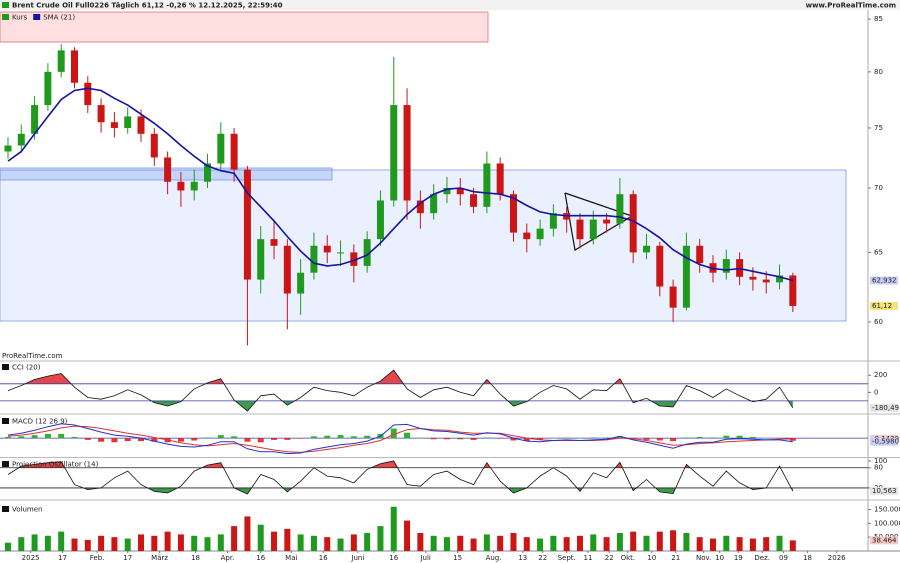 Image resolution: width=900 pixels, height=563 pixels. I want to click on x-tick-label: Apr., so click(228, 558).